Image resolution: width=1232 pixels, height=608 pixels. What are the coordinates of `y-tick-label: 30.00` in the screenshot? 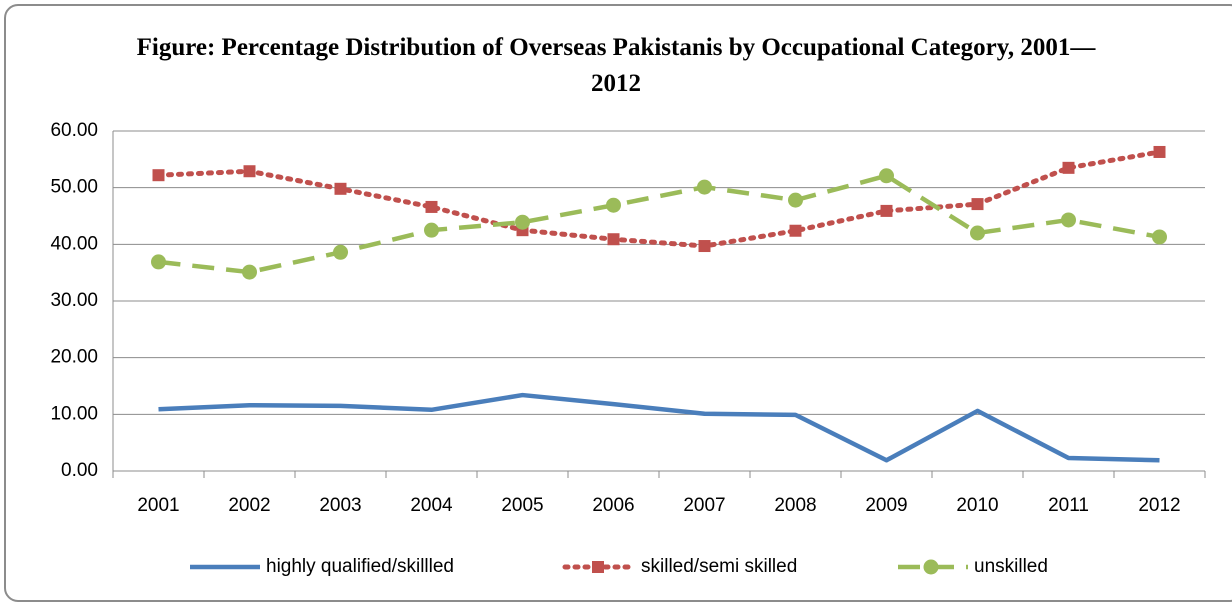 It's located at (74, 300).